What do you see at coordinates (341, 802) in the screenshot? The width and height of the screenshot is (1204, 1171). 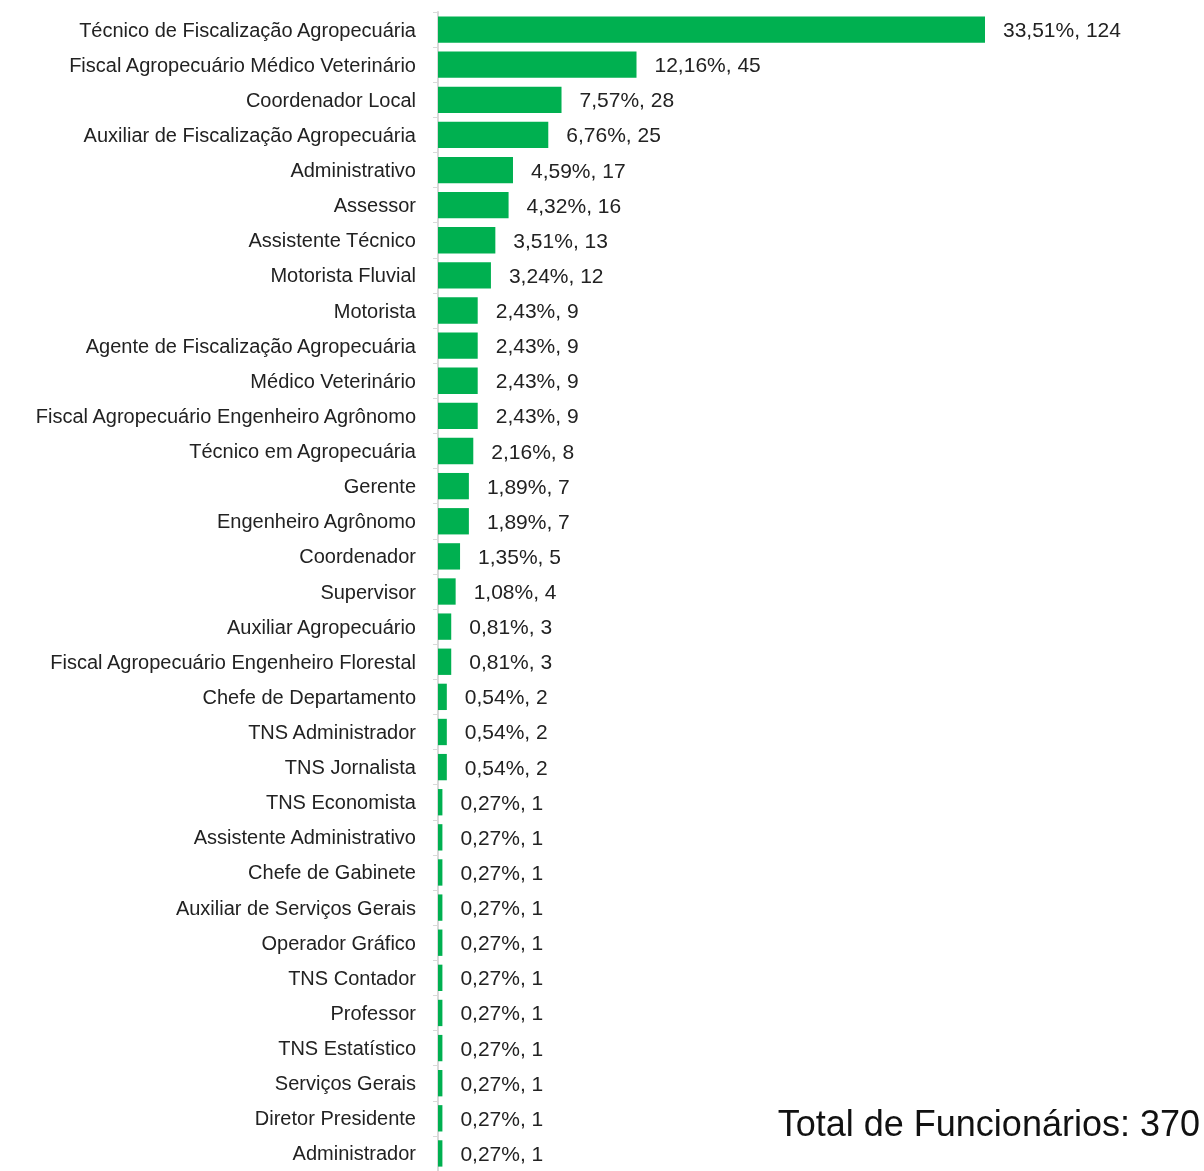 I see `y-tick-label: TNS Economista` at bounding box center [341, 802].